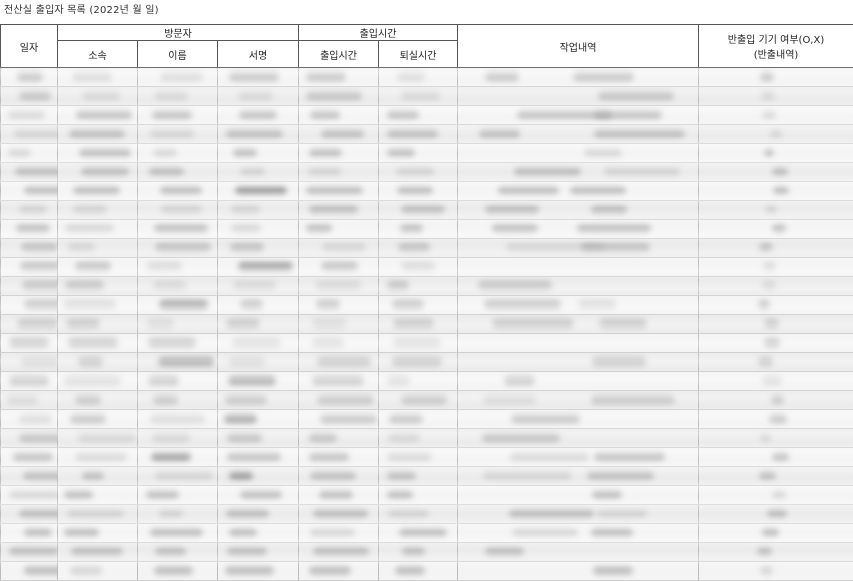 This screenshot has width=853, height=581. Describe the element at coordinates (339, 54) in the screenshot. I see `header-time-in: 출입시간` at that location.